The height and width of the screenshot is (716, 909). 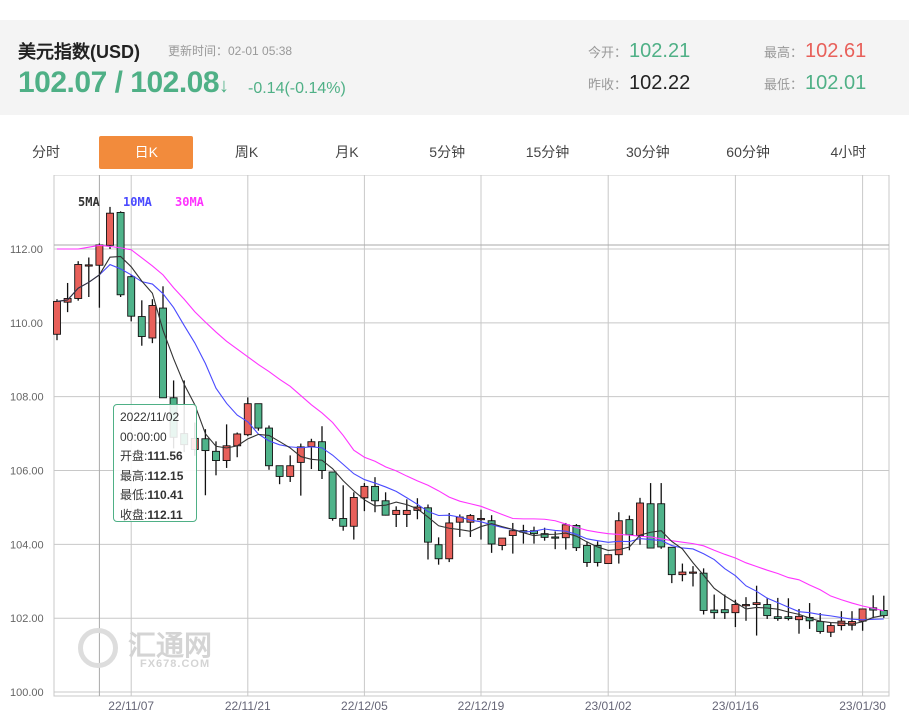 I want to click on tab-8: 4小时, so click(x=848, y=152).